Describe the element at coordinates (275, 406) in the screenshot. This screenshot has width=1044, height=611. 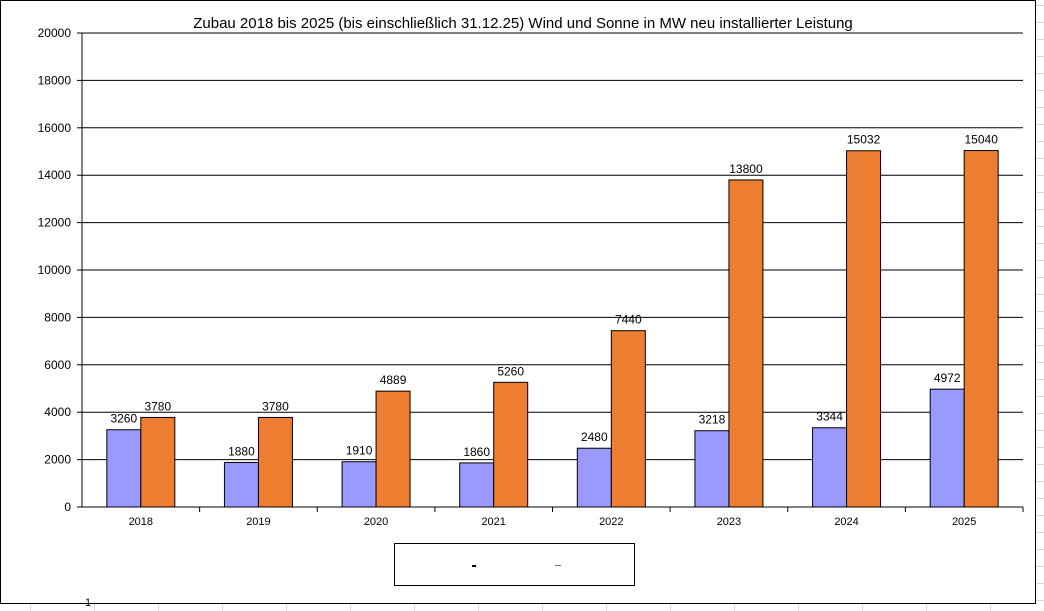
I see `data-label-series2-2019: 3780` at that location.